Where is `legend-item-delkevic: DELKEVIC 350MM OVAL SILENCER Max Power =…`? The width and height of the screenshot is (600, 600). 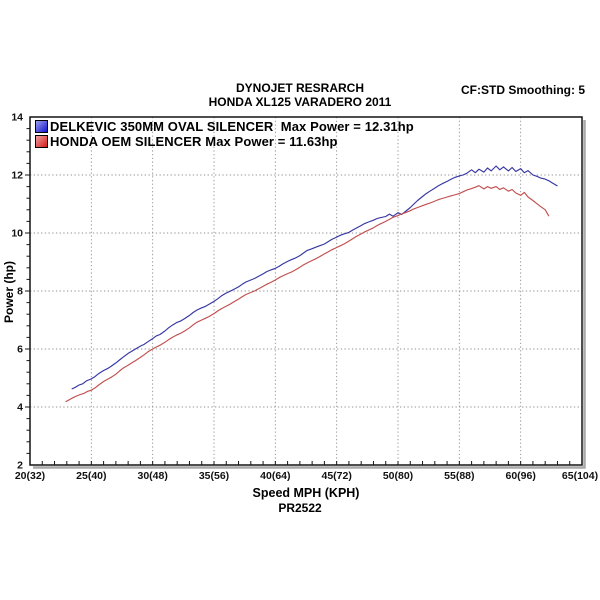 legend-item-delkevic: DELKEVIC 350MM OVAL SILENCER Max Power =… is located at coordinates (224, 126).